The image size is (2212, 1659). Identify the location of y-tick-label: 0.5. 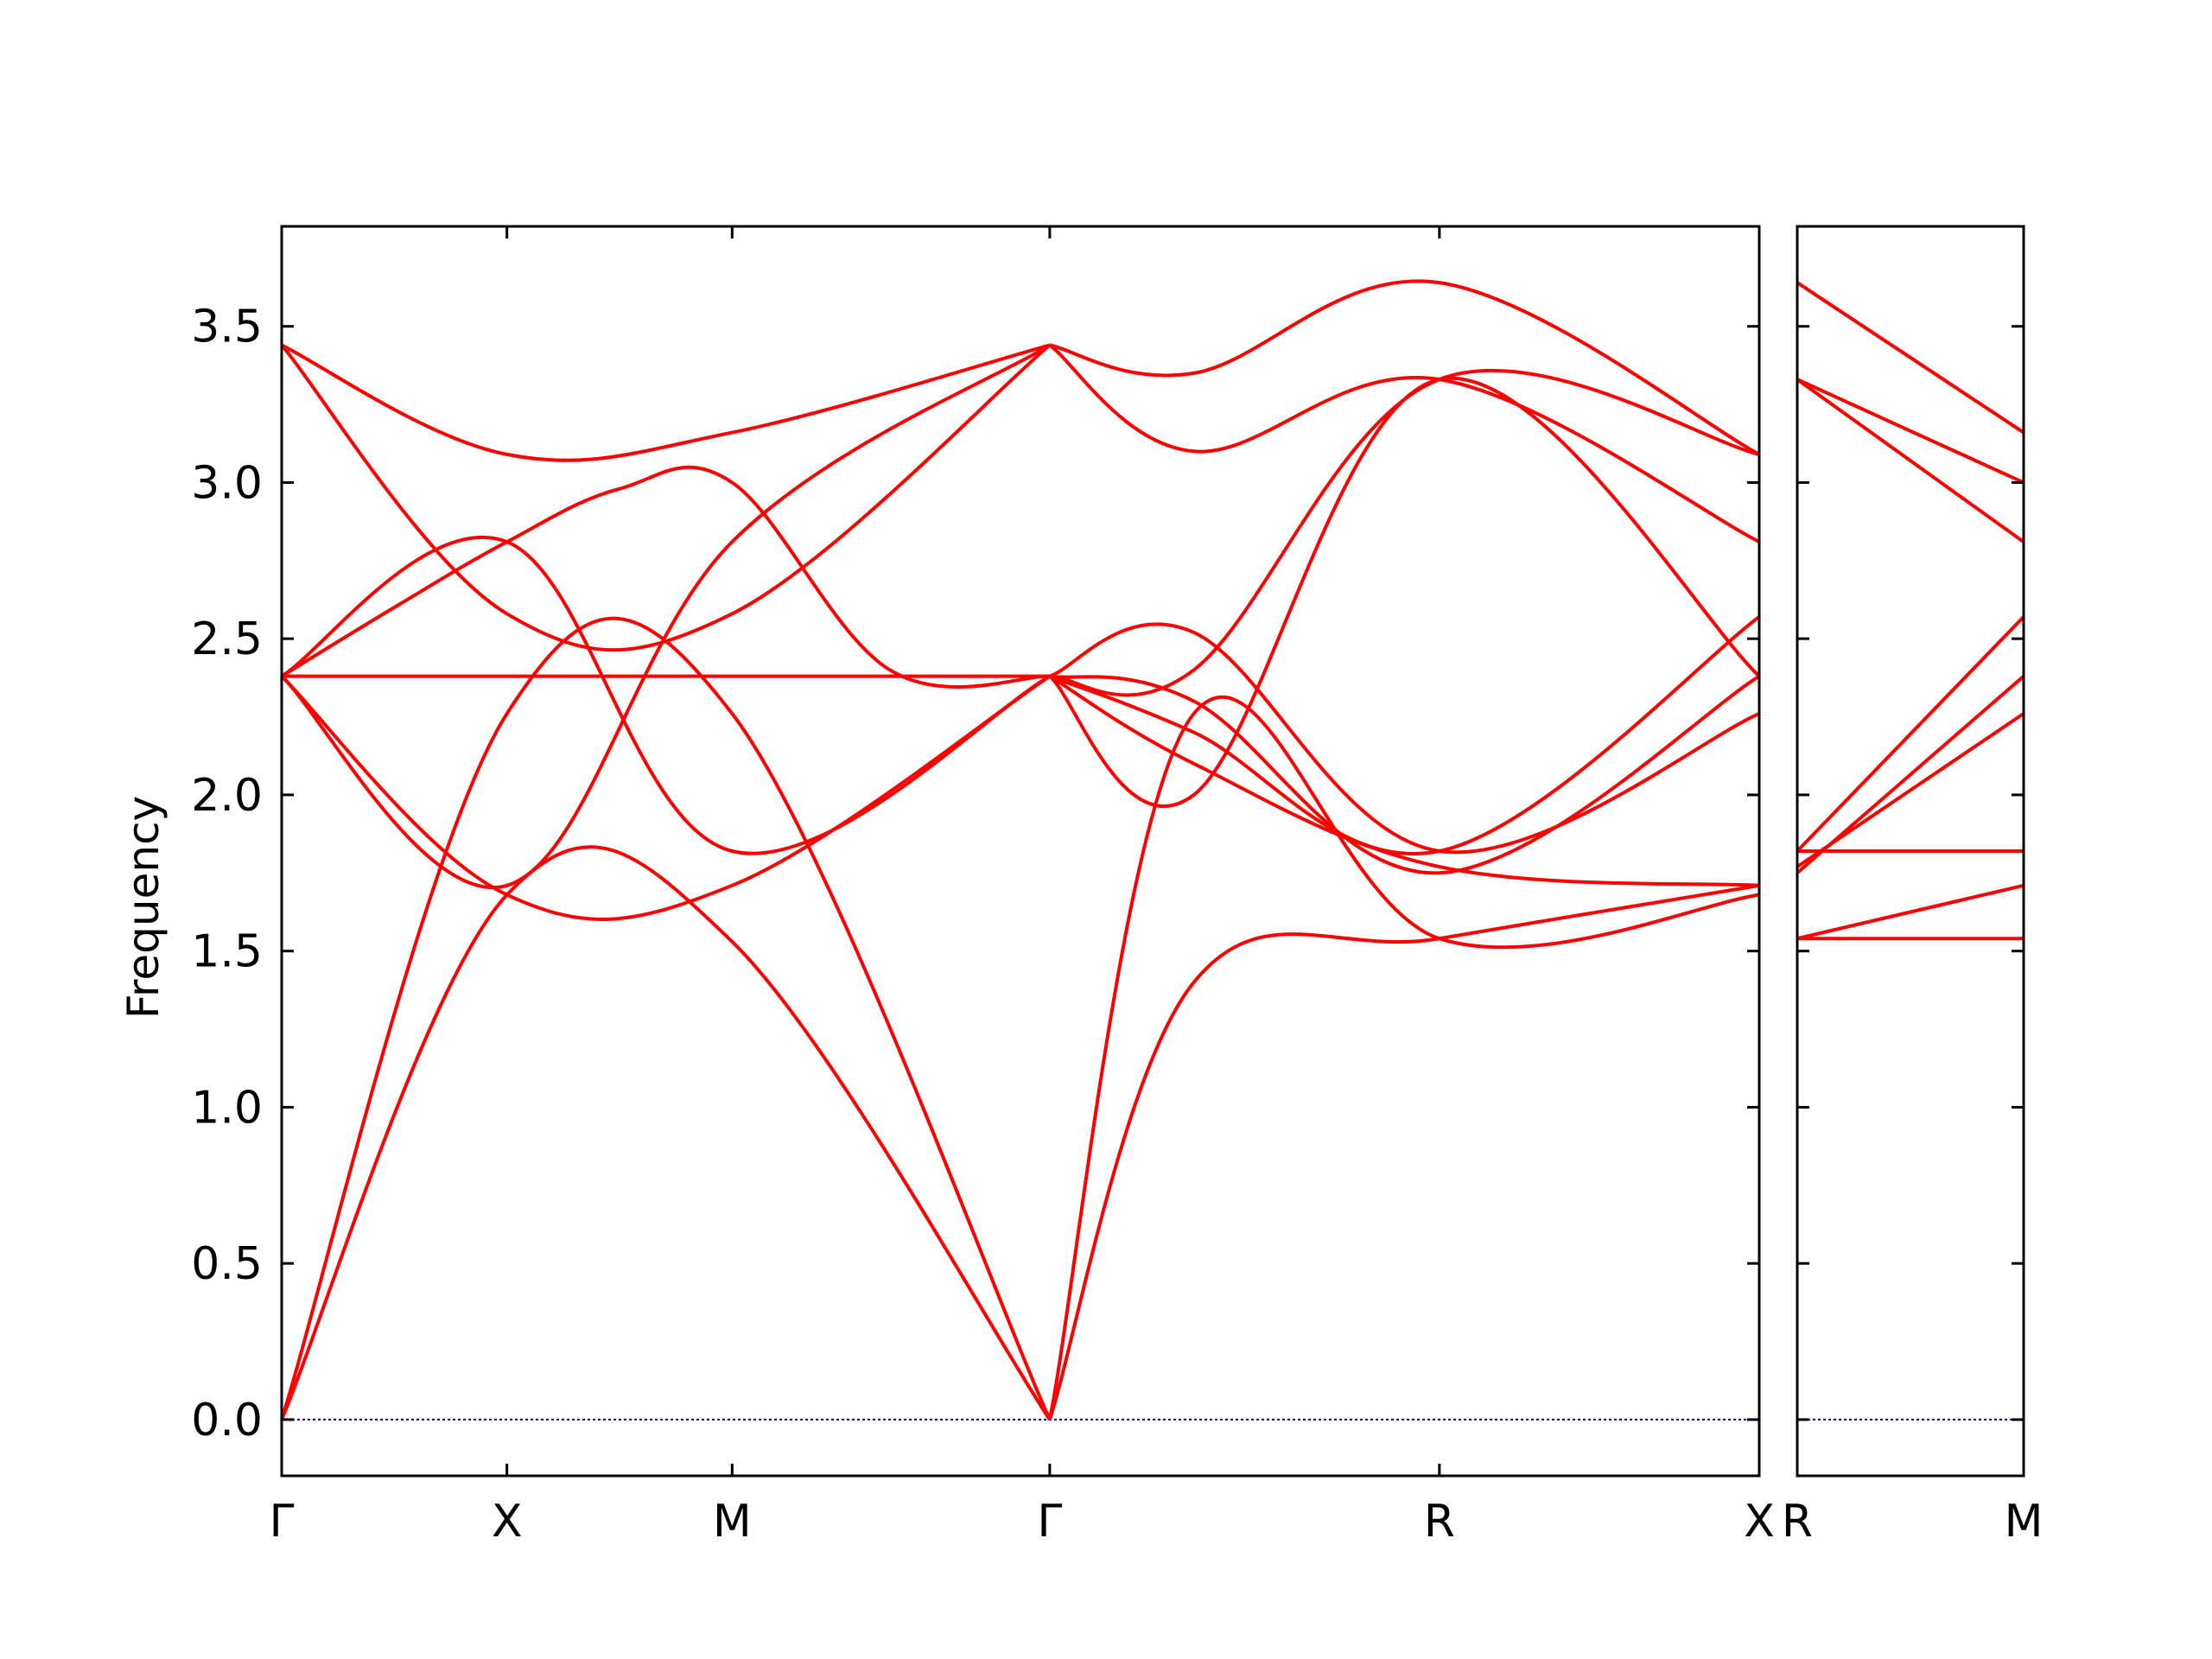
(227, 1264).